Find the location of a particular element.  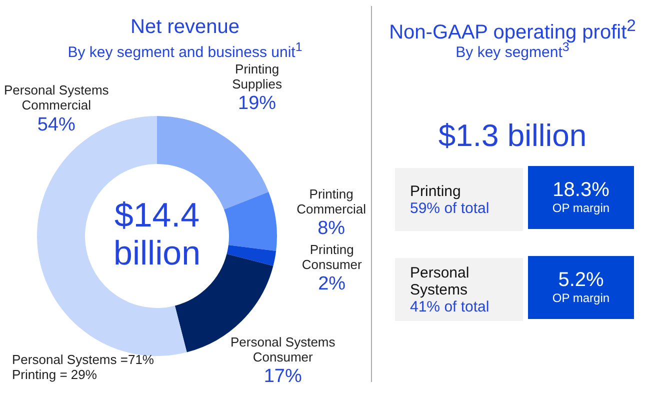

chart-subtitle: By key segment and business unit$^{1}$ is located at coordinates (185, 50).